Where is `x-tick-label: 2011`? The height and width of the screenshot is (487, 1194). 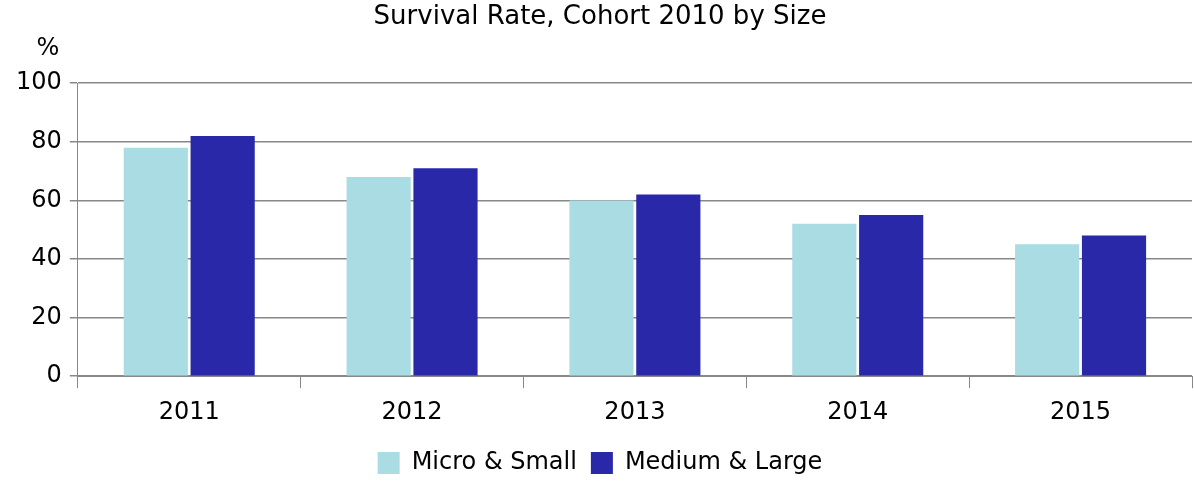
x-tick-label: 2011 is located at coordinates (189, 410).